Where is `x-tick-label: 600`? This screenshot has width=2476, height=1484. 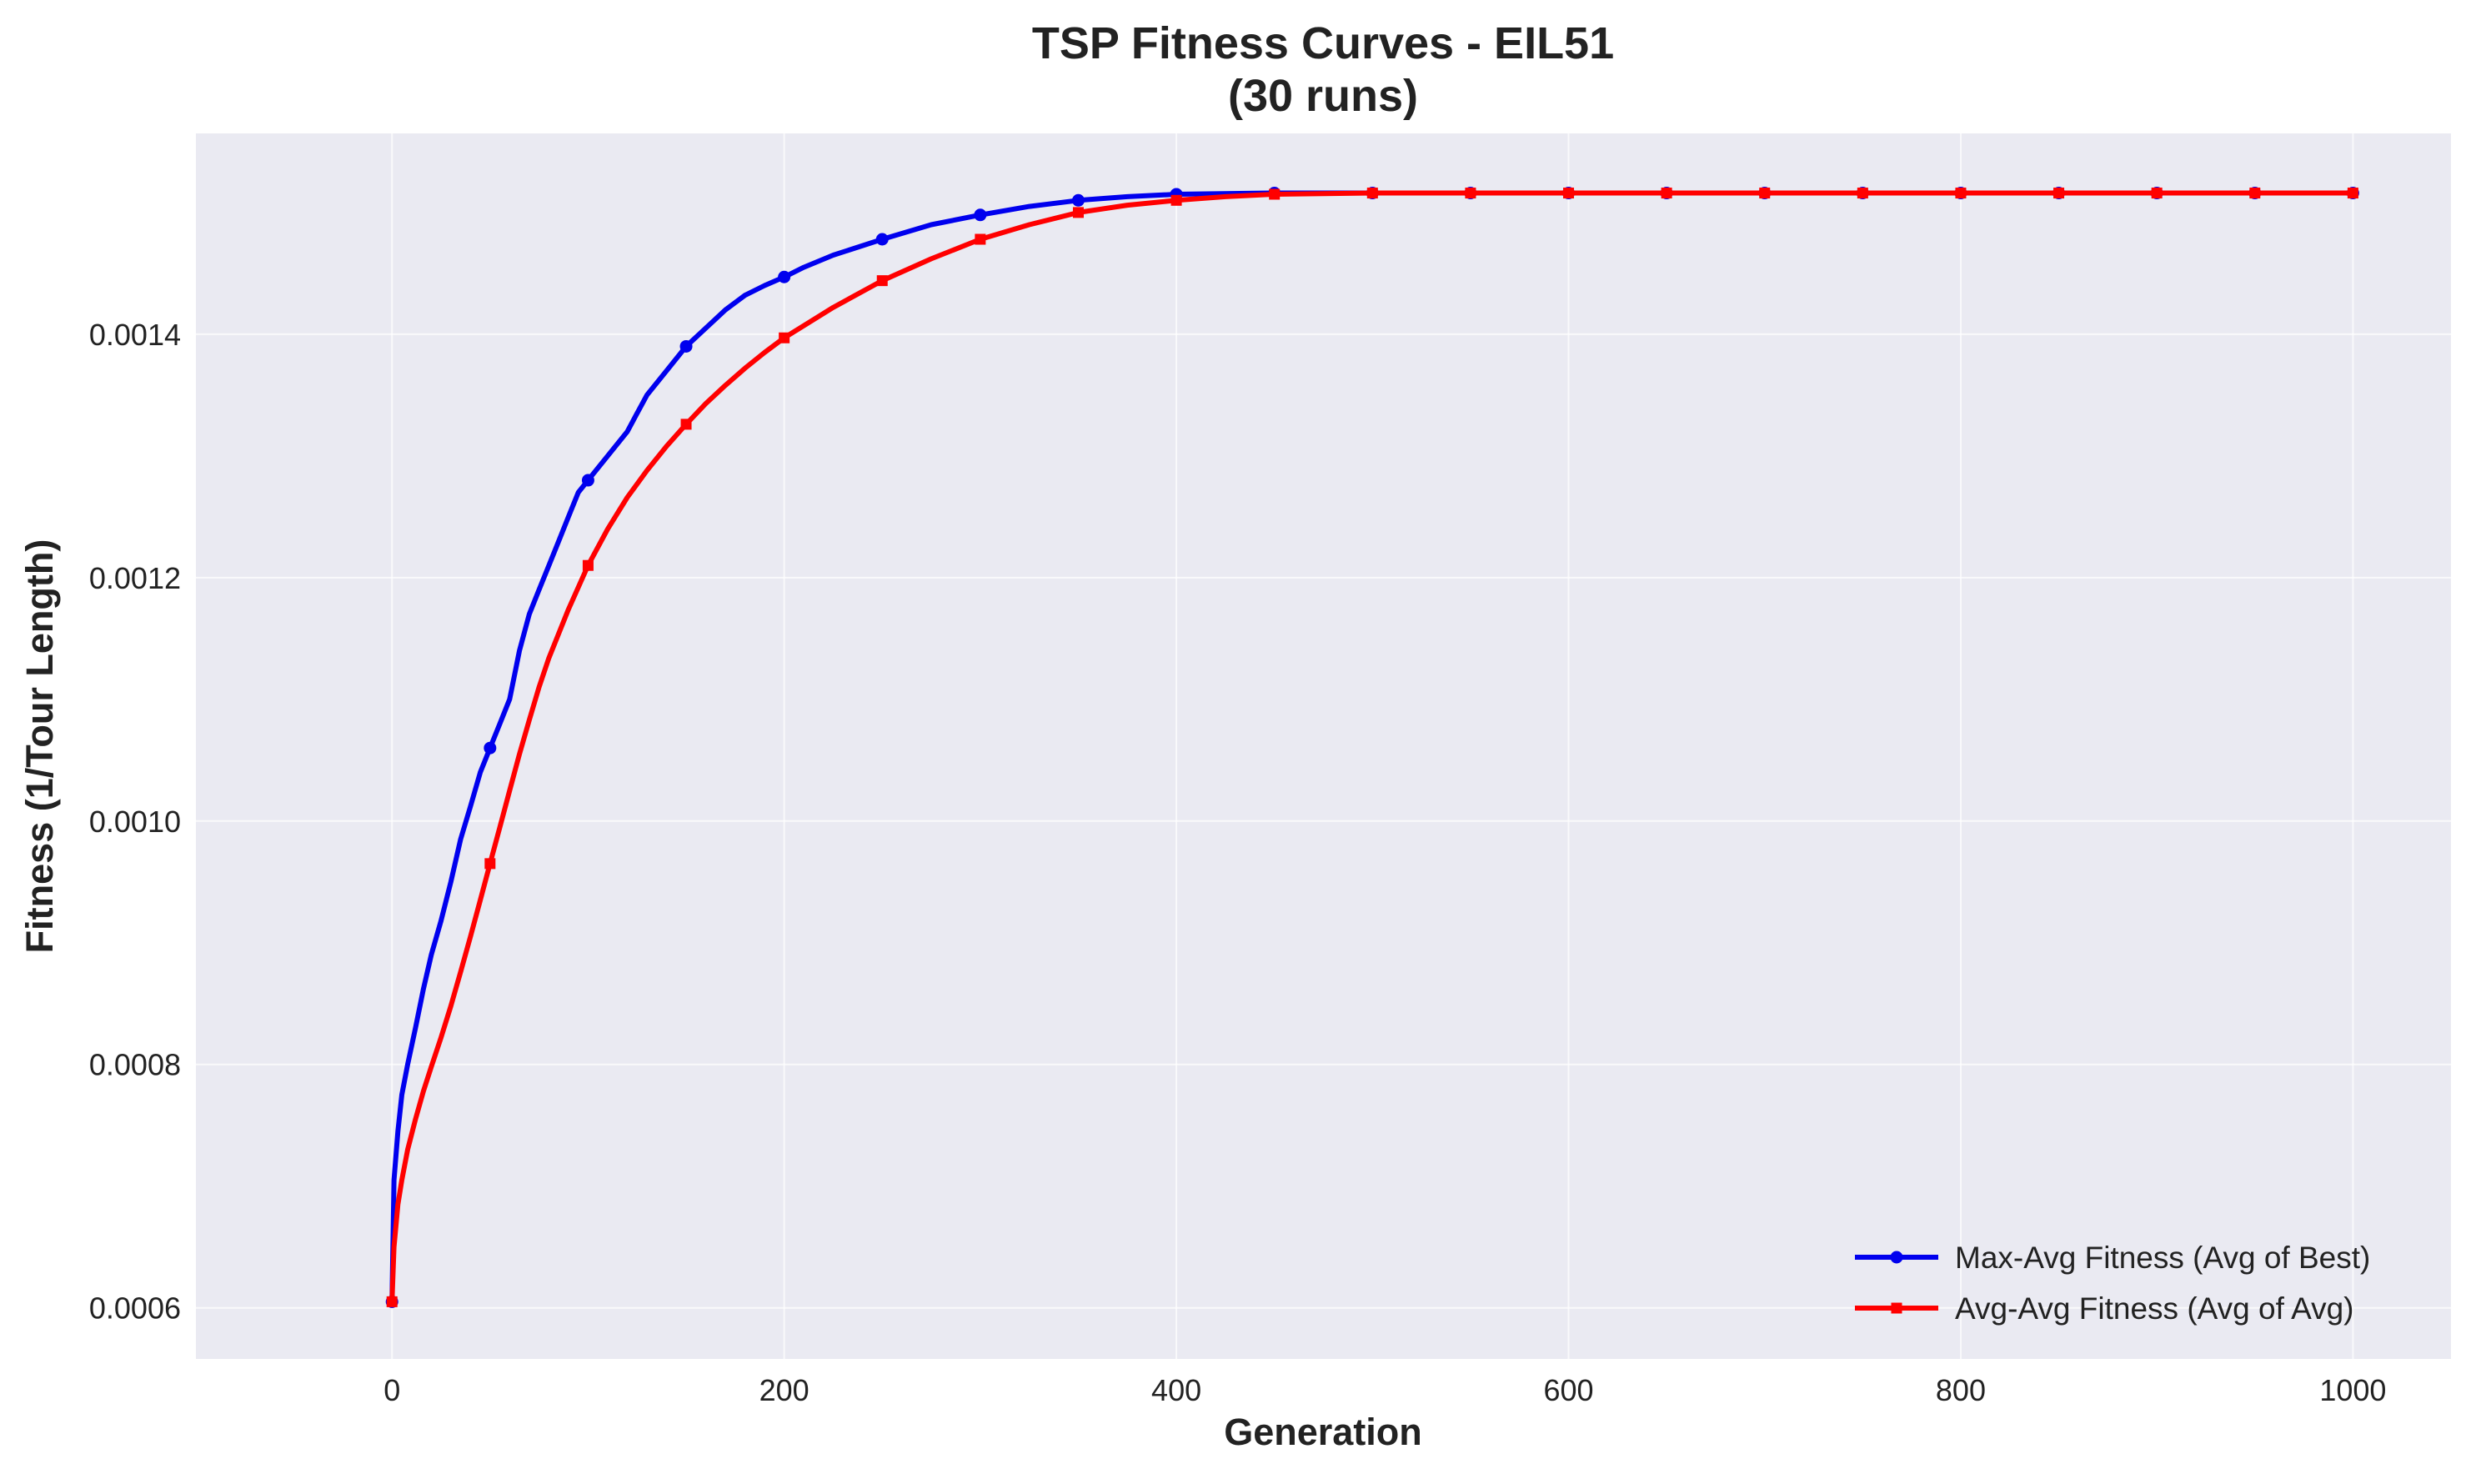 x-tick-label: 600 is located at coordinates (1568, 1390).